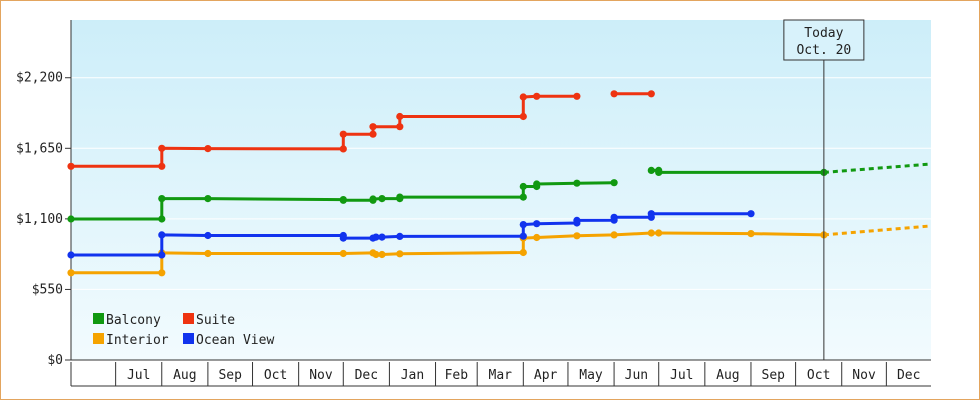  Describe the element at coordinates (215, 320) in the screenshot. I see `legend-label: Suite` at that location.